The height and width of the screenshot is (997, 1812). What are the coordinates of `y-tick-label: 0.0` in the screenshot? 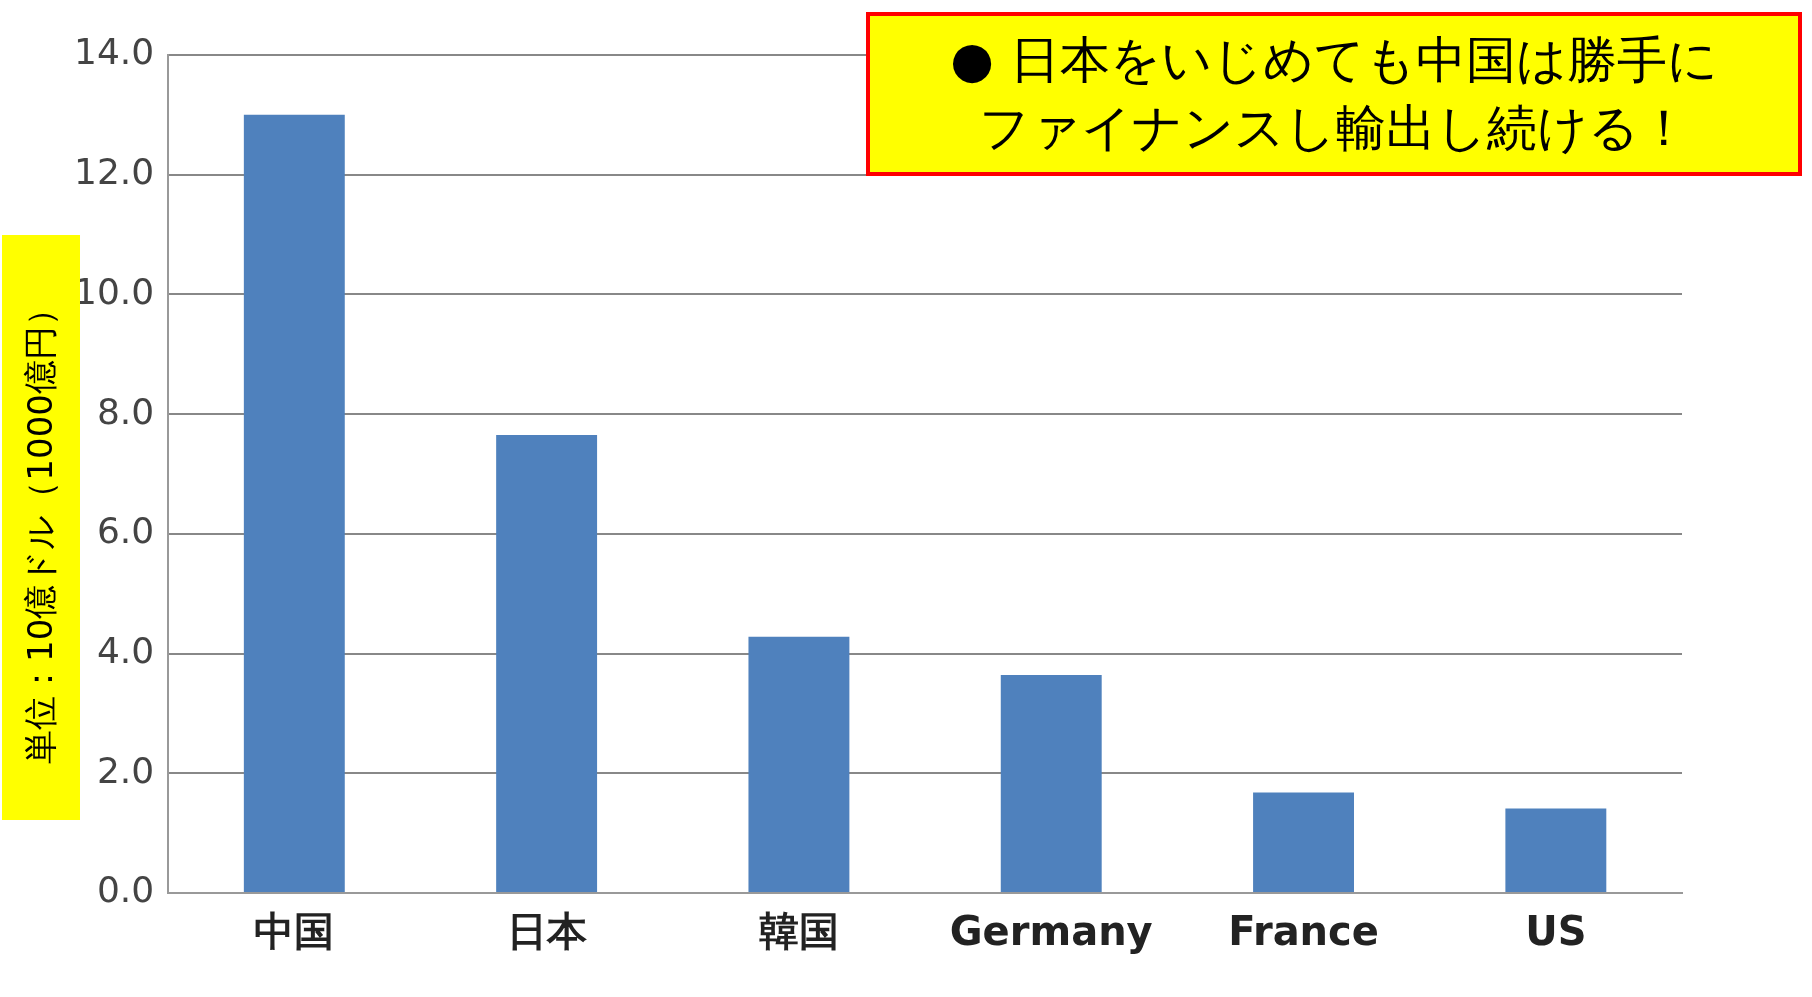 It's located at (125, 890).